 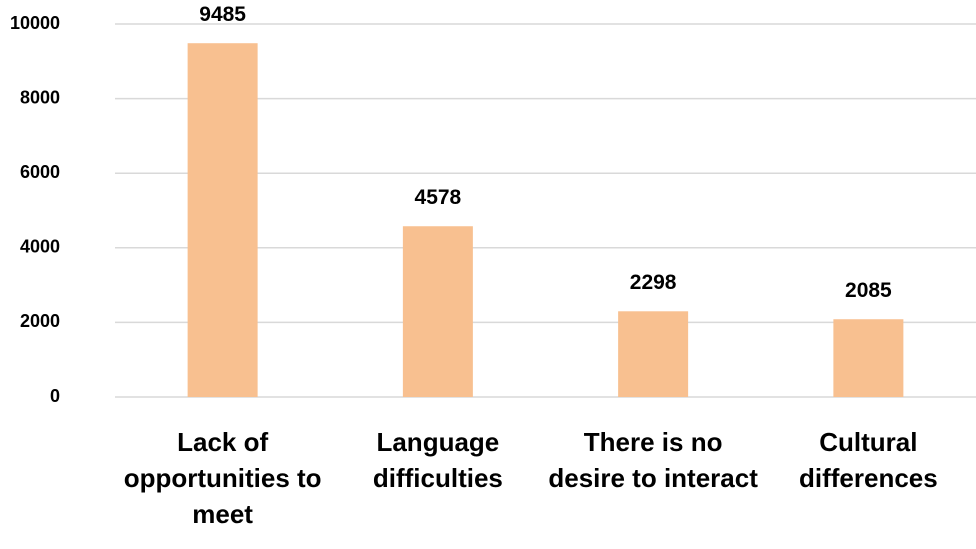 I want to click on x-tick-label: Cultural differences, so click(x=868, y=460).